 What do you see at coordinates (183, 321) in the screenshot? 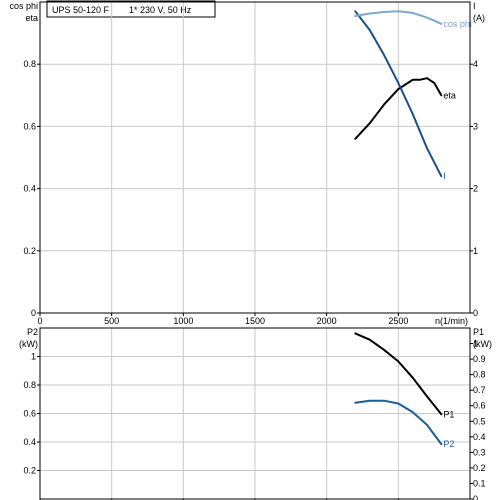
I see `x-tick-label: 1000` at bounding box center [183, 321].